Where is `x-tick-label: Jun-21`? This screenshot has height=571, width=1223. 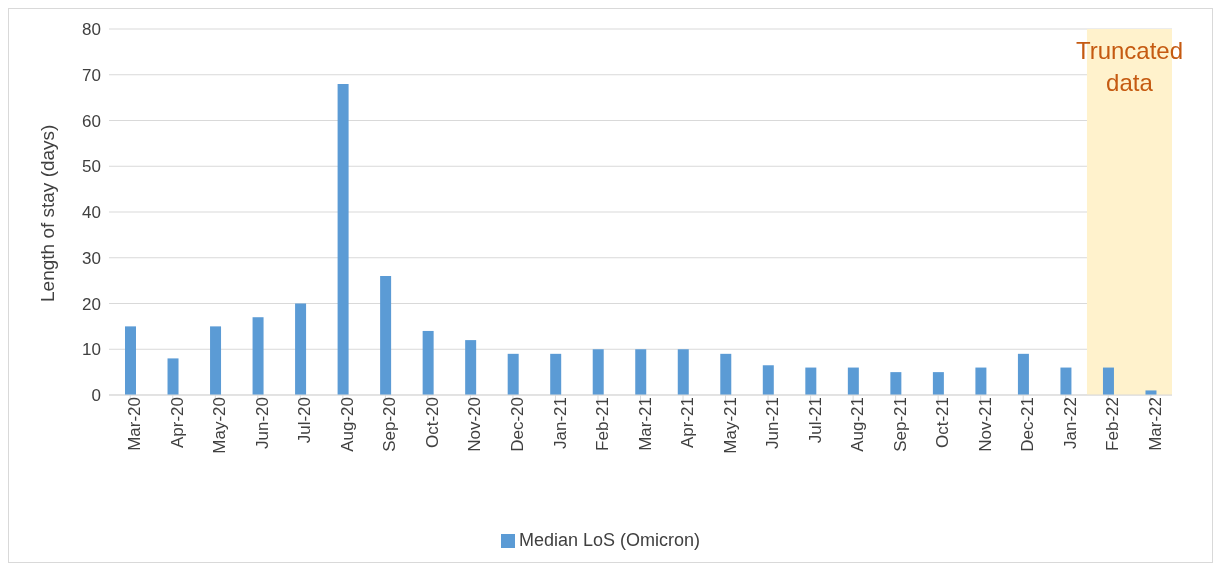
x-tick-label: Jun-21 is located at coordinates (773, 423).